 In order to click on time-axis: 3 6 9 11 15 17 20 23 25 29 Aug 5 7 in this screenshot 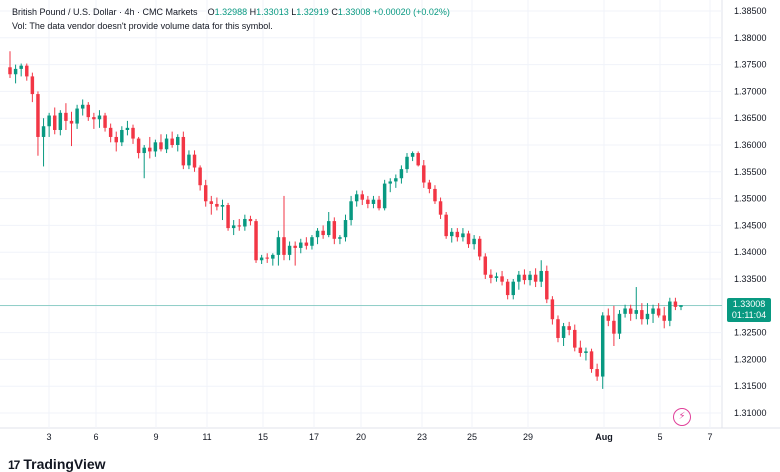, I will do `click(379, 437)`.